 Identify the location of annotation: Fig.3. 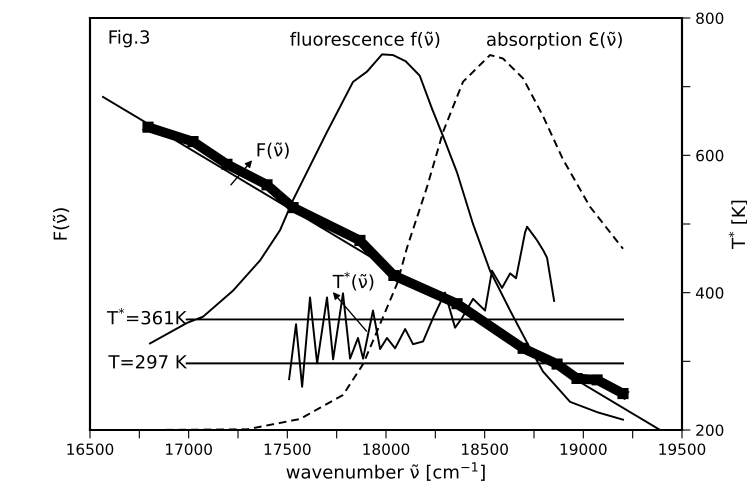
(130, 39).